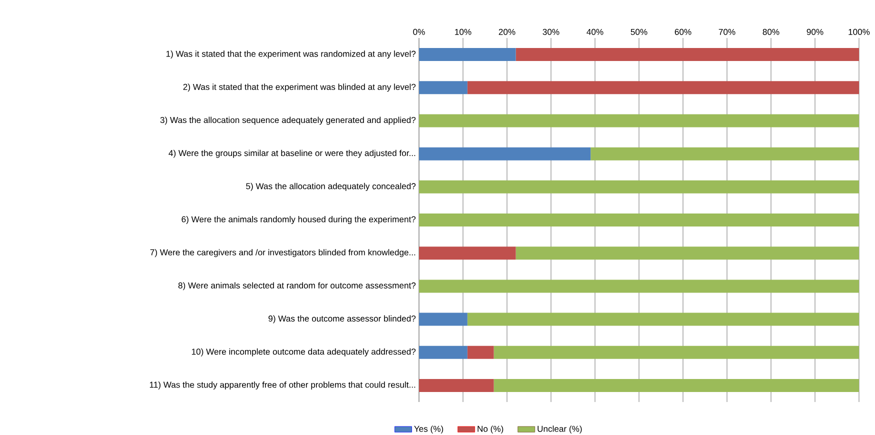 This screenshot has width=875, height=435. I want to click on y-tick-label: 3) Was the allocation sequence adequately generated and applied?, so click(288, 120).